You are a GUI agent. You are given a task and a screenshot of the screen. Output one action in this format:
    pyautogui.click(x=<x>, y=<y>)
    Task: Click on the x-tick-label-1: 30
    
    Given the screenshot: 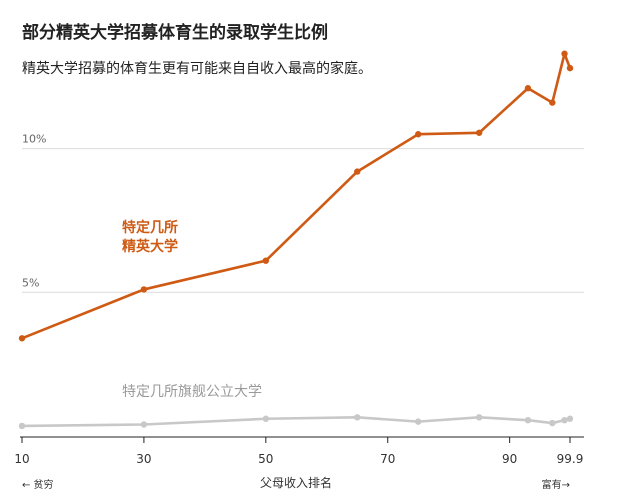 What is the action you would take?
    pyautogui.click(x=143, y=459)
    